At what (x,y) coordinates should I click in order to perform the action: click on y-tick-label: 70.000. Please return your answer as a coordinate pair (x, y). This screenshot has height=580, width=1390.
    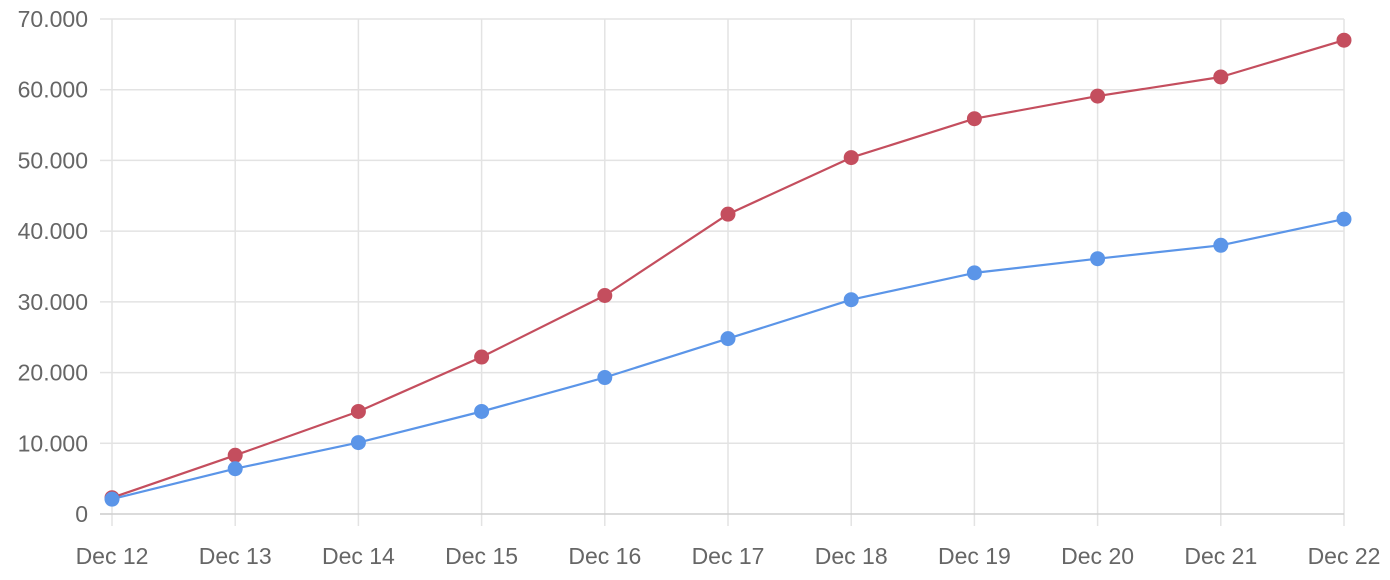
    Looking at the image, I should click on (53, 19).